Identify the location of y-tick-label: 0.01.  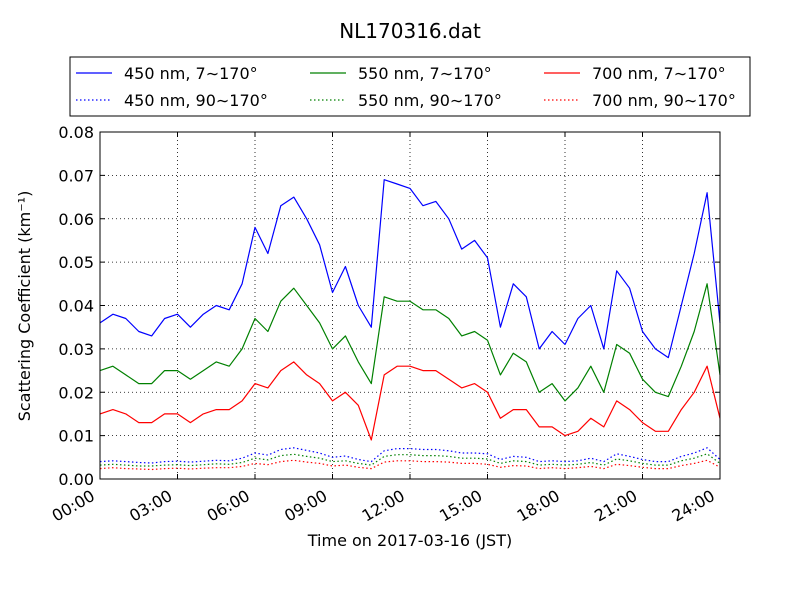
(76, 436).